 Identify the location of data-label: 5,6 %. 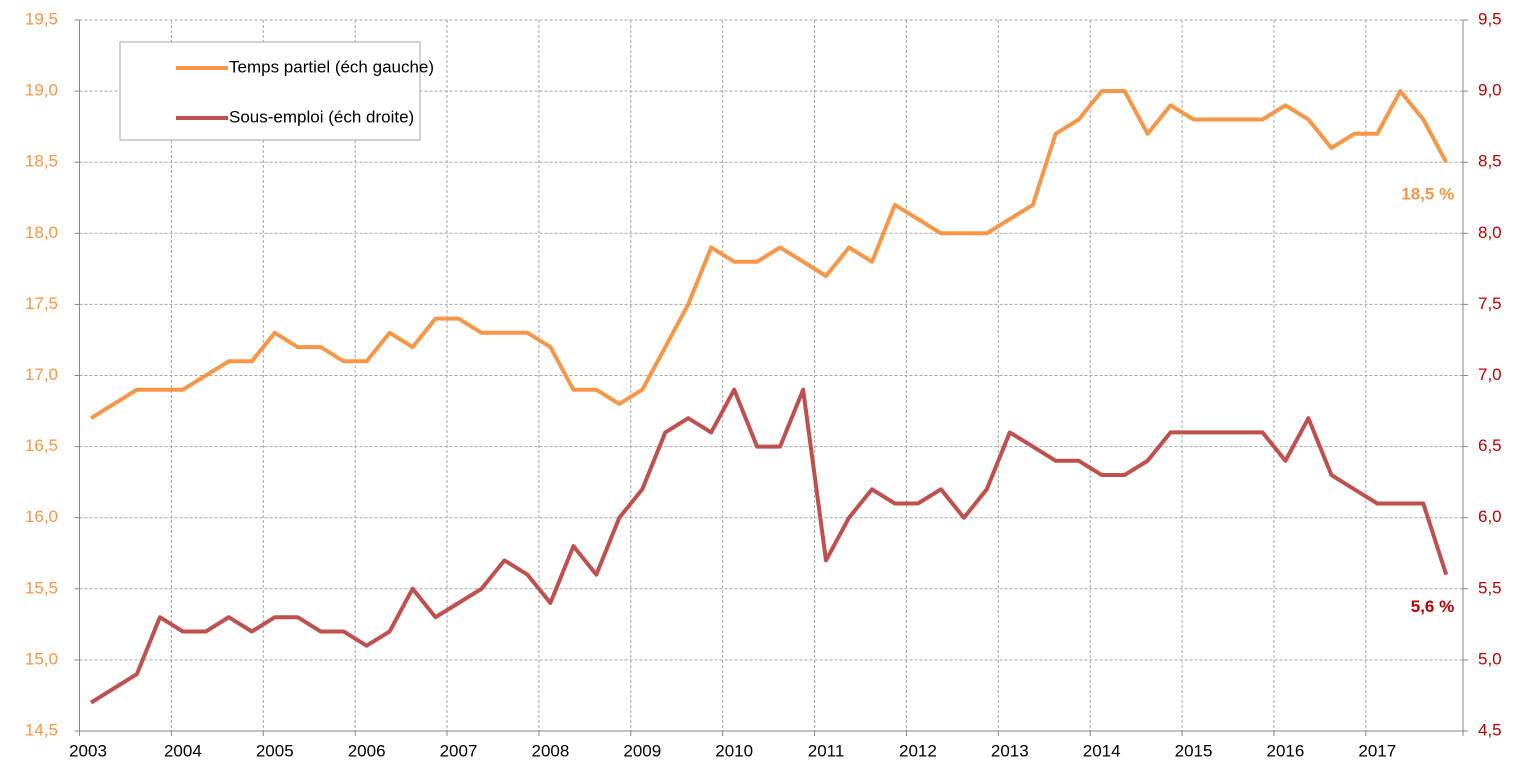
(1432, 606).